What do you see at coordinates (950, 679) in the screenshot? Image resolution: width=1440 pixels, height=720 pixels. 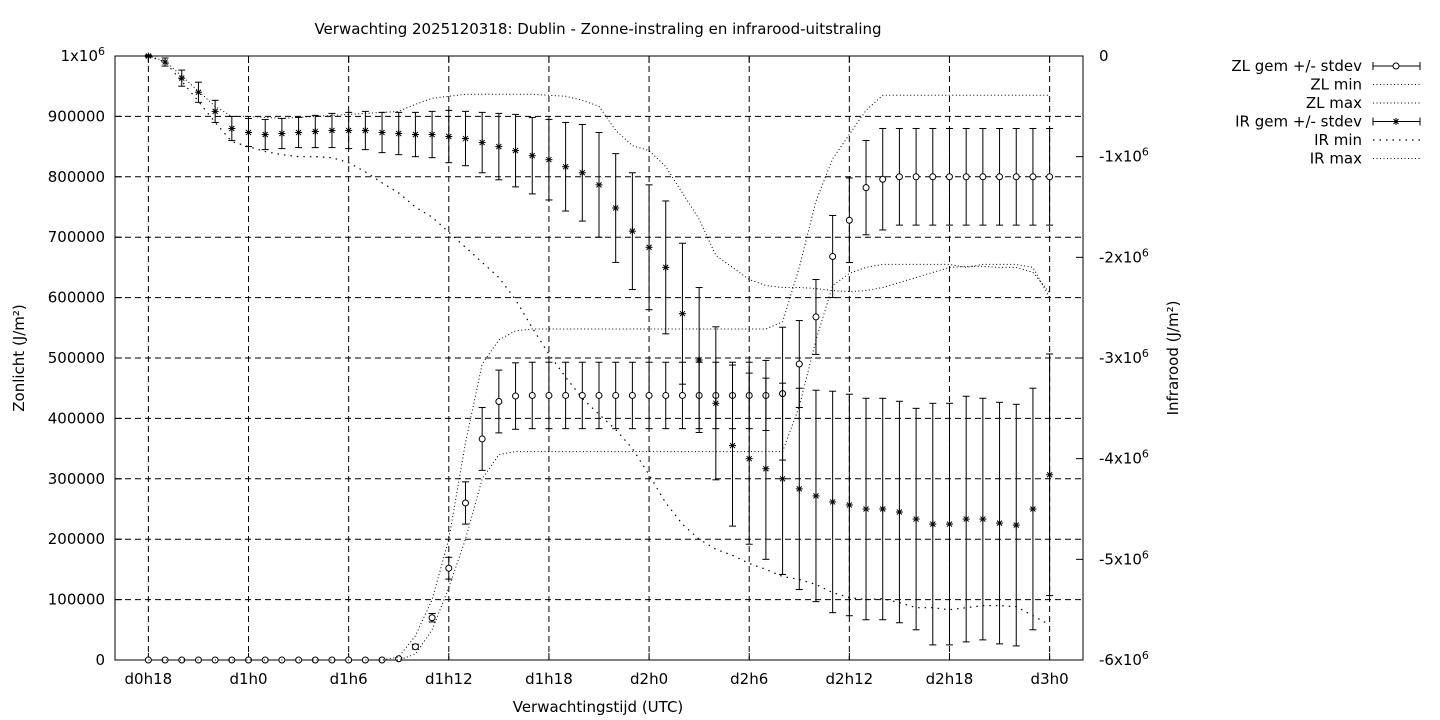 I see `x-tick-label: d2h18` at bounding box center [950, 679].